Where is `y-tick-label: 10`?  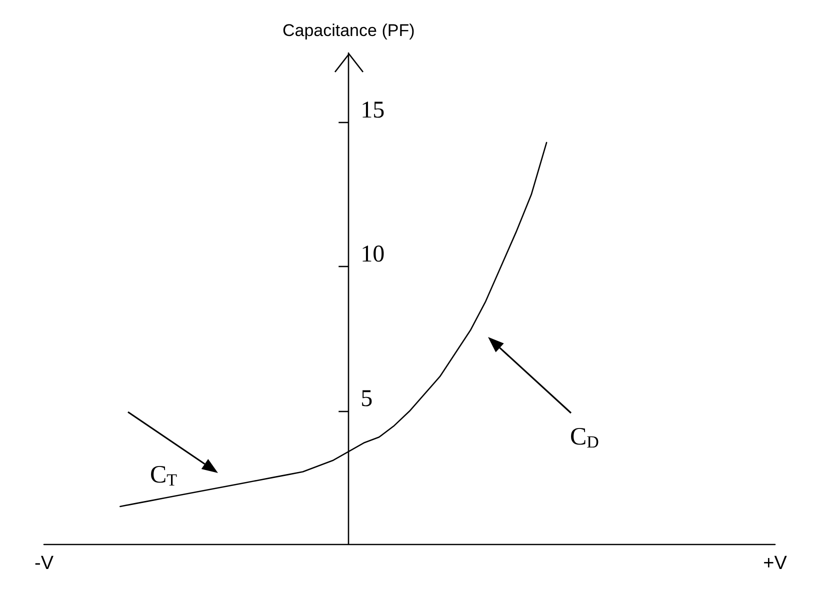 y-tick-label: 10 is located at coordinates (372, 255).